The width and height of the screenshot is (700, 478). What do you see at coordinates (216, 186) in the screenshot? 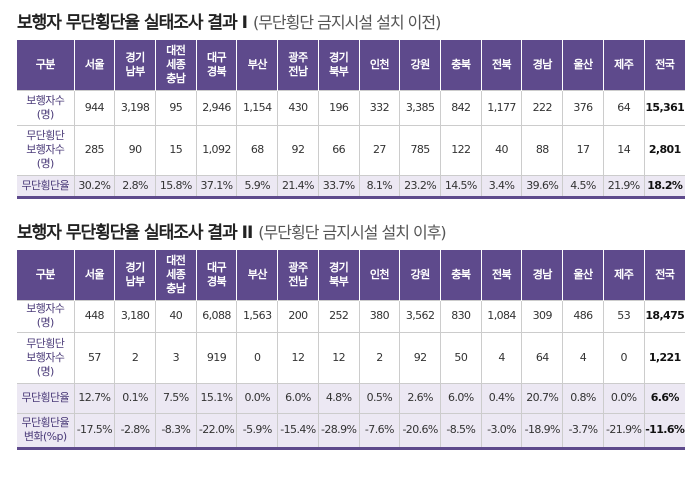
I see `data-cell: 37.1%` at bounding box center [216, 186].